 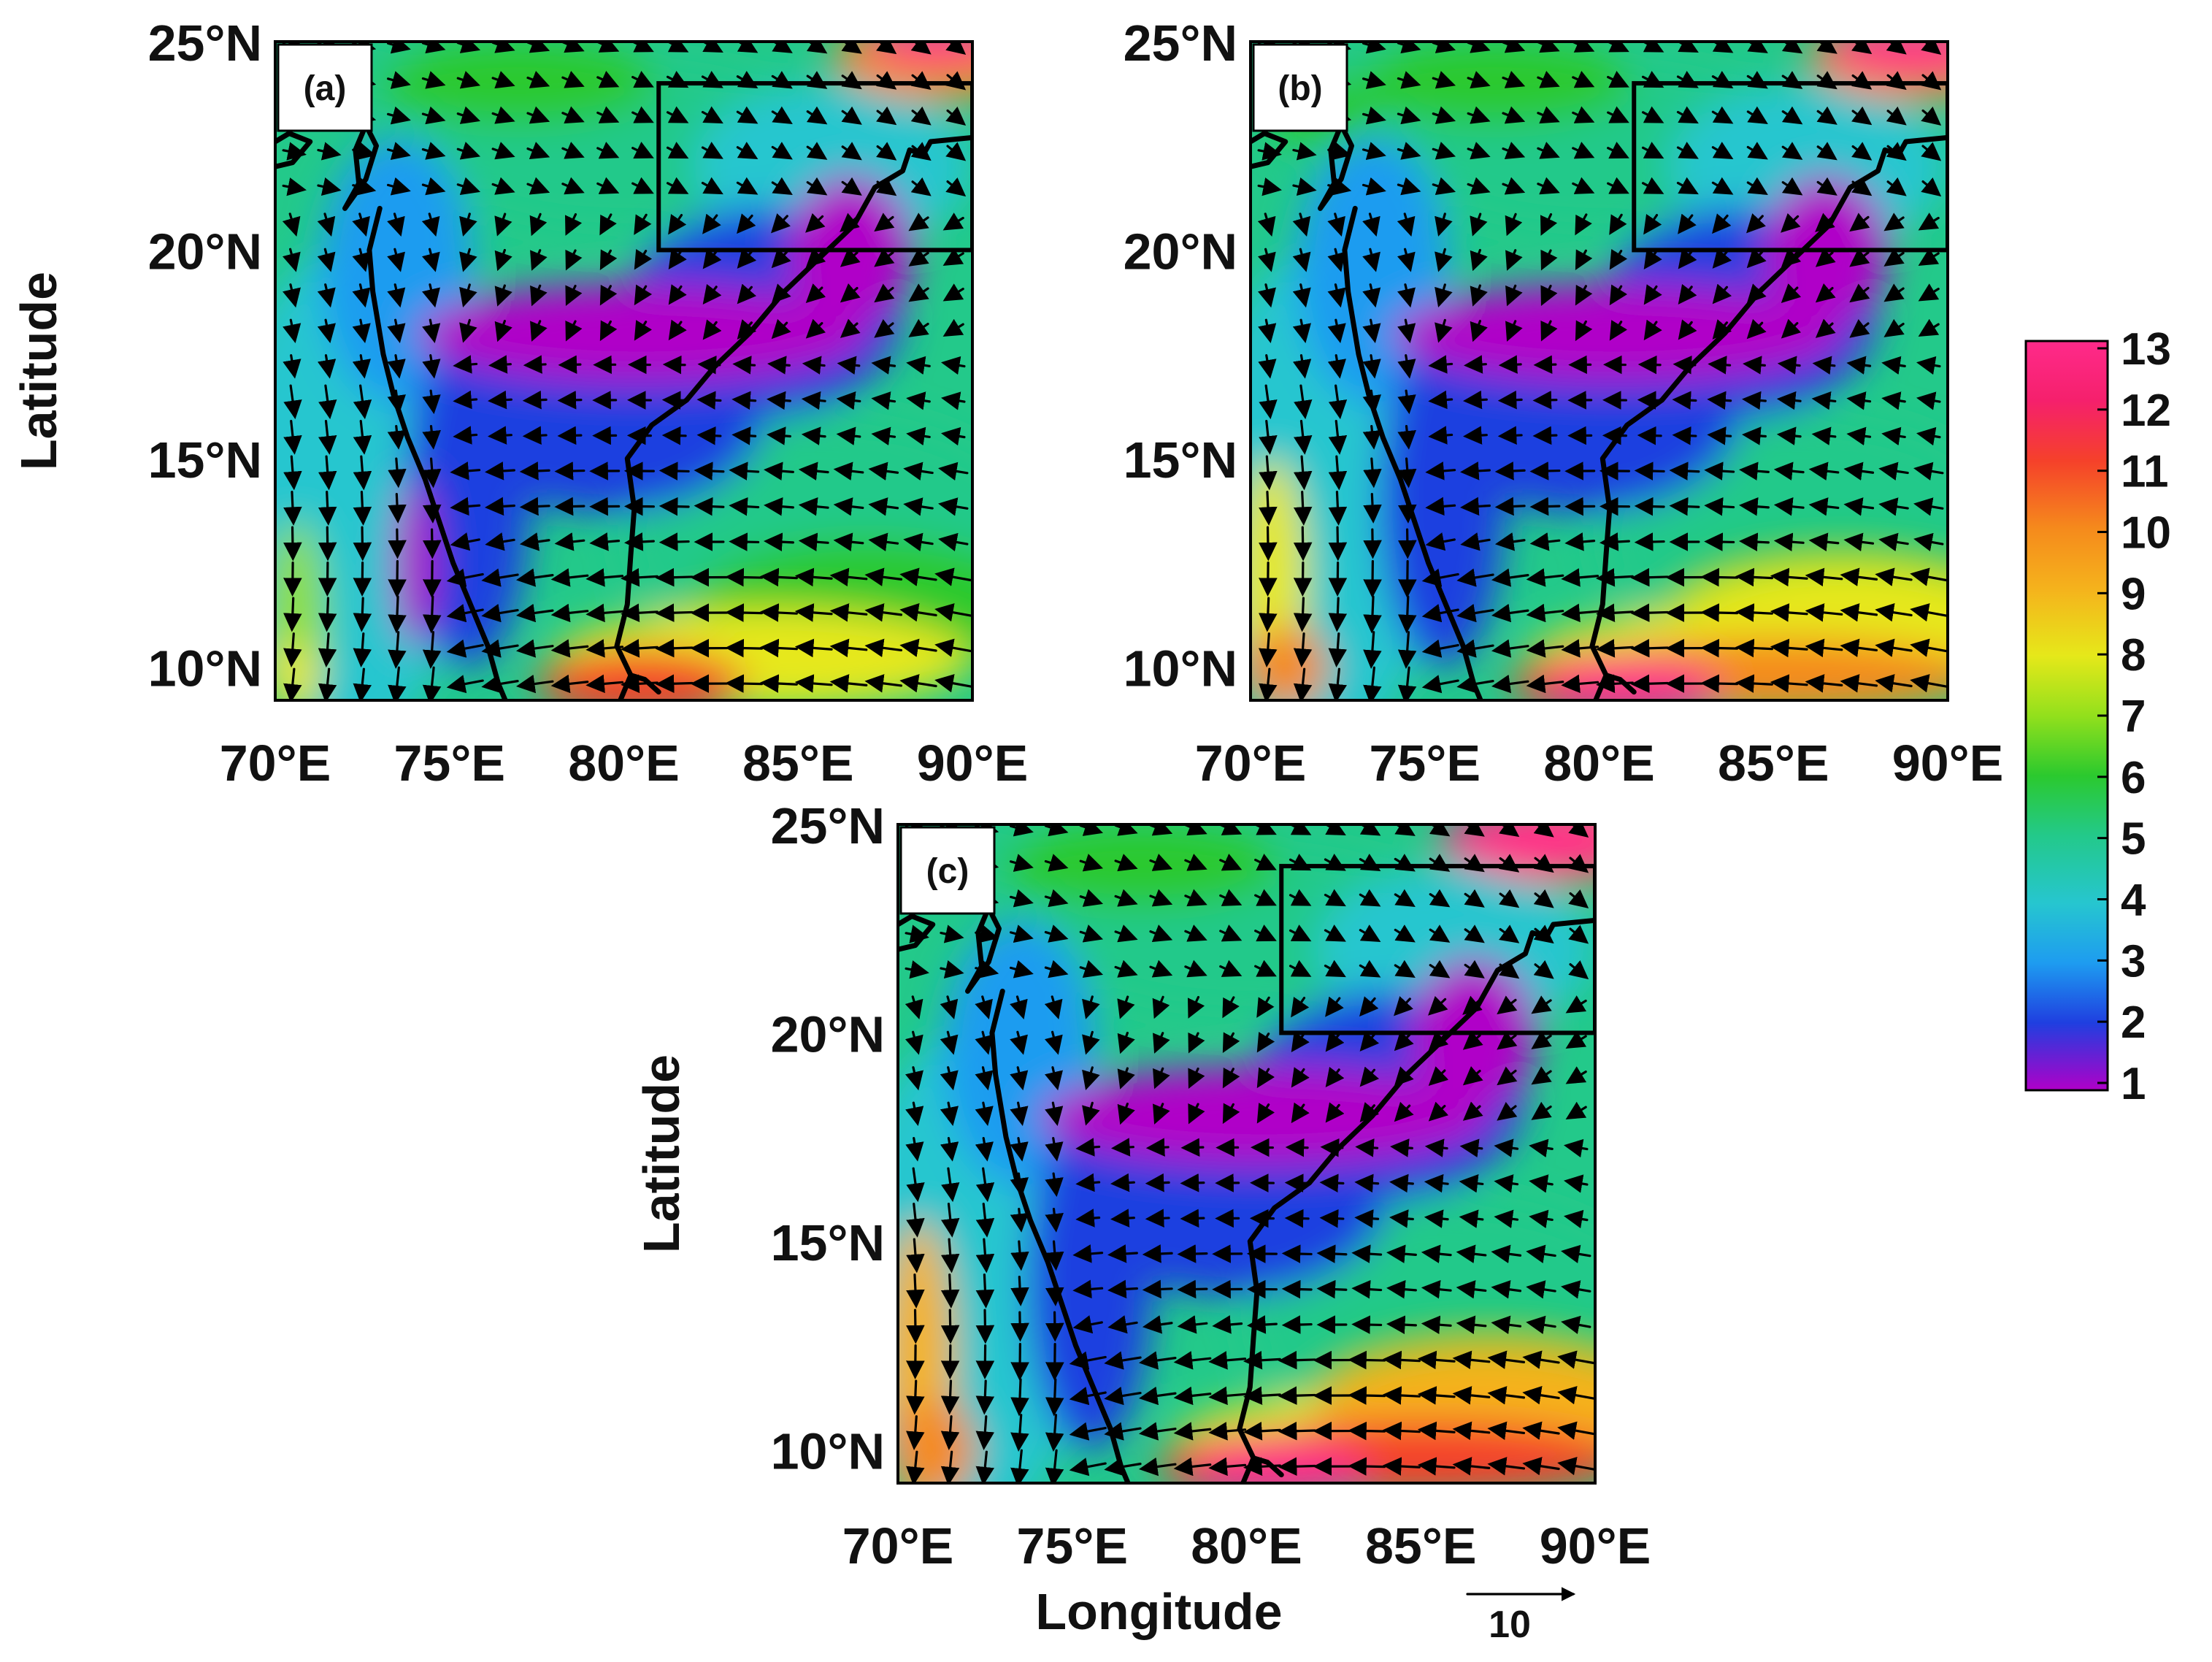 What do you see at coordinates (2133, 839) in the screenshot?
I see `colorbar-tick-label: 5` at bounding box center [2133, 839].